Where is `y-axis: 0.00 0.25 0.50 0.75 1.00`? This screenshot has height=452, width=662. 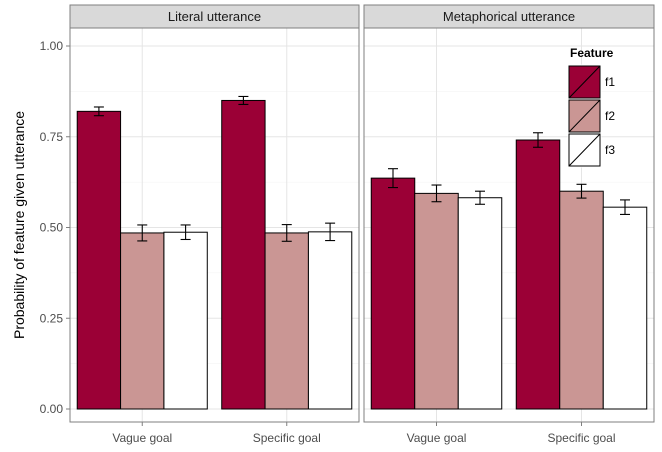
y-axis: 0.00 0.25 0.50 0.75 1.00 is located at coordinates (55, 227).